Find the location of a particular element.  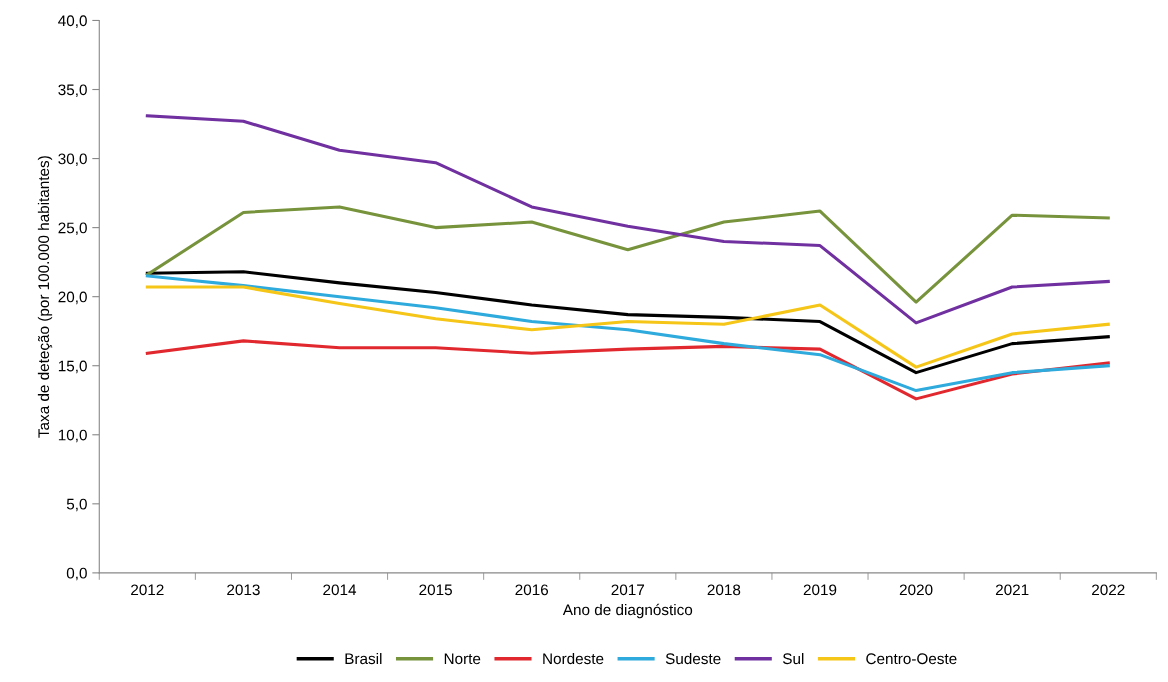

y-tick-label: 15,0 is located at coordinates (72, 367).